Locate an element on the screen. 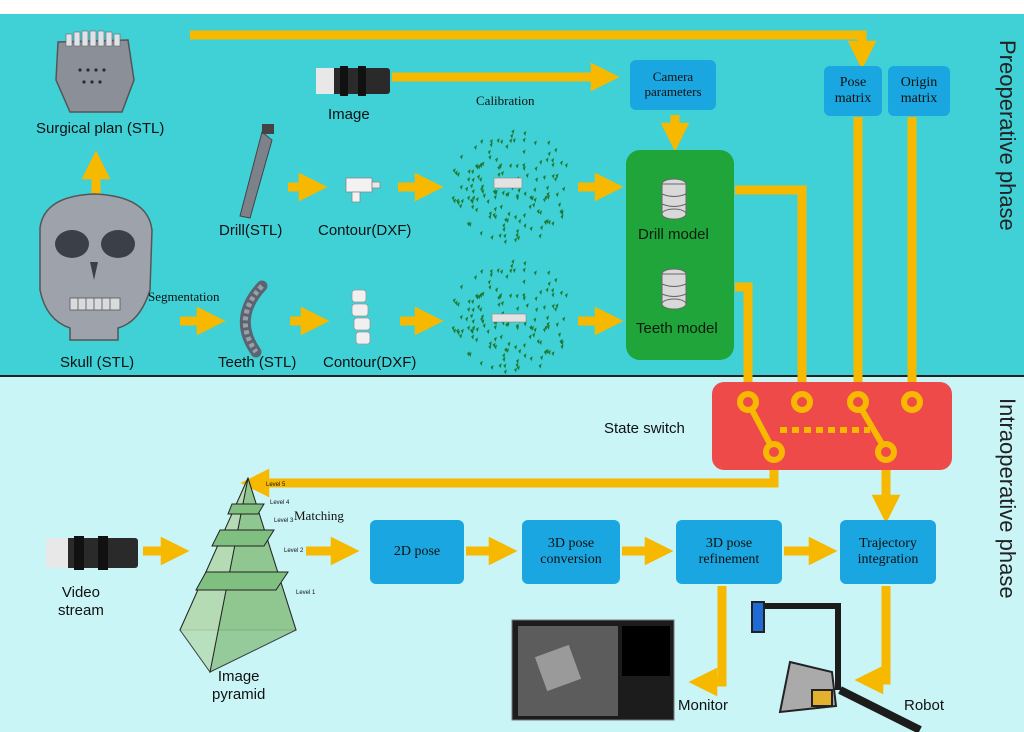  image-label: Image is located at coordinates (349, 114).